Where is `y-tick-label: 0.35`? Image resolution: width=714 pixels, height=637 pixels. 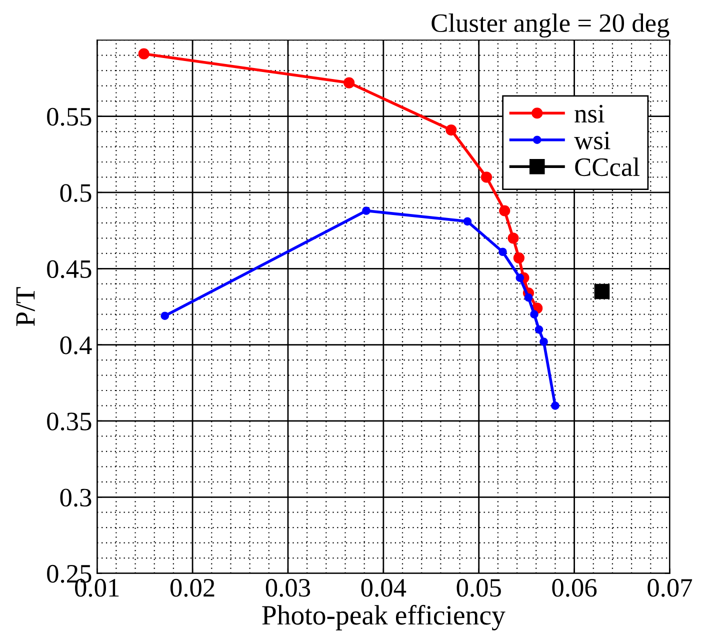 y-tick-label: 0.35 is located at coordinates (69, 421).